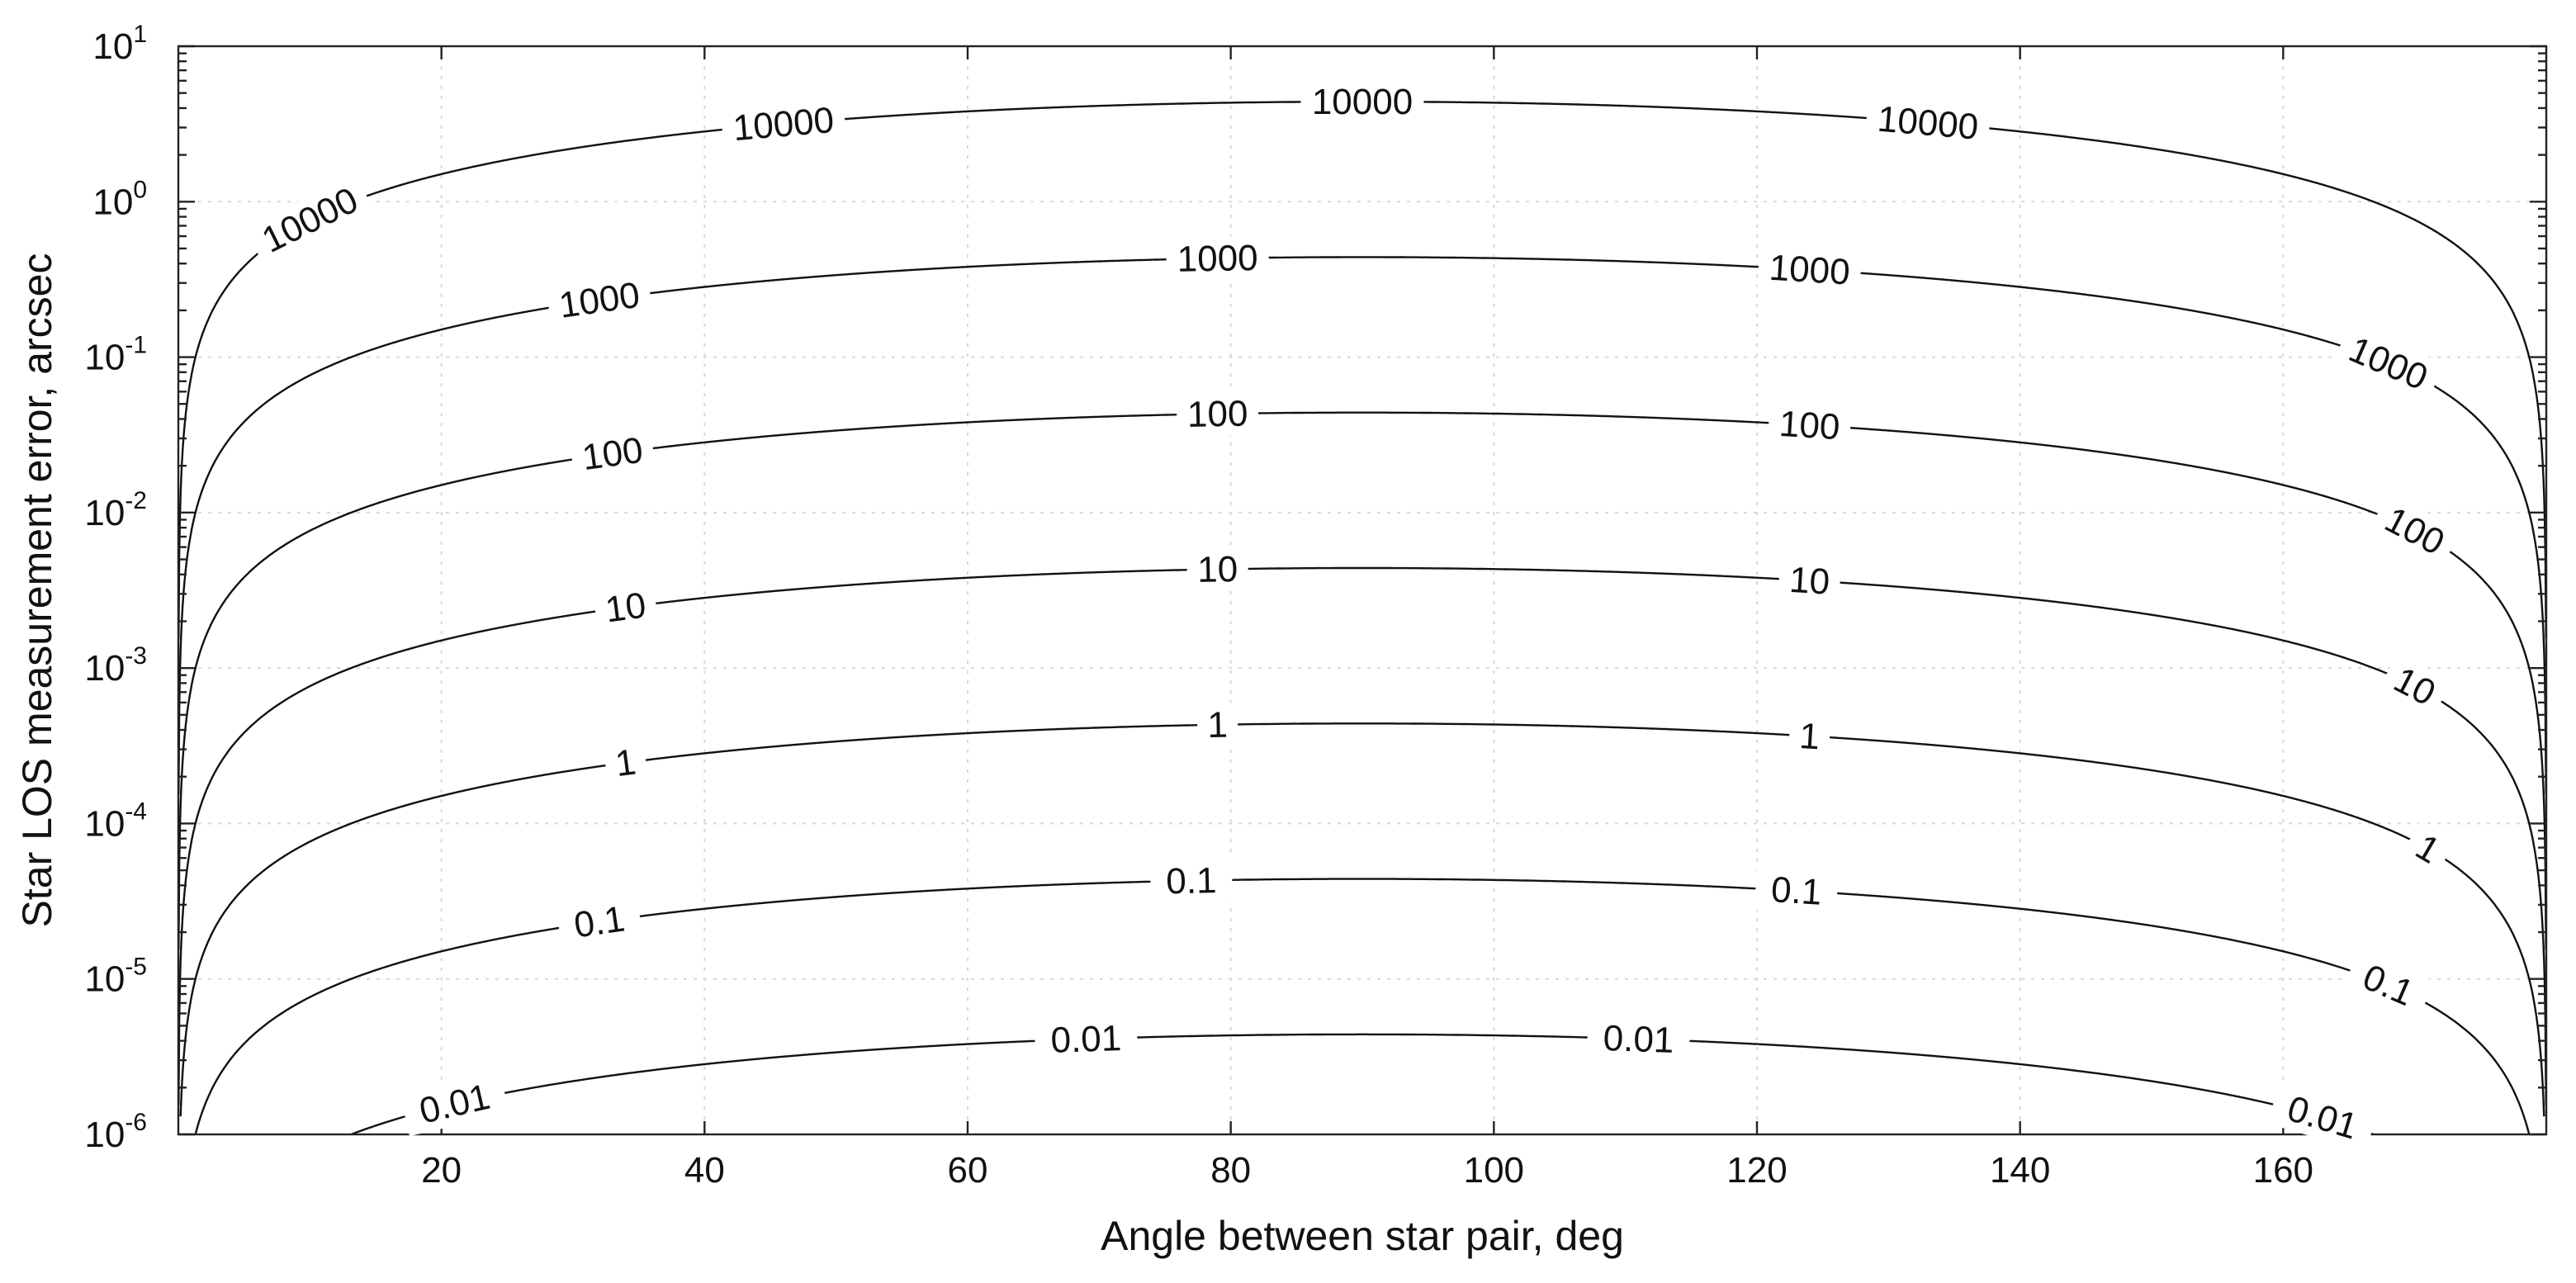 This screenshot has height=1283, width=2576. I want to click on y-tick-label: 10⁻⁴, so click(115, 821).